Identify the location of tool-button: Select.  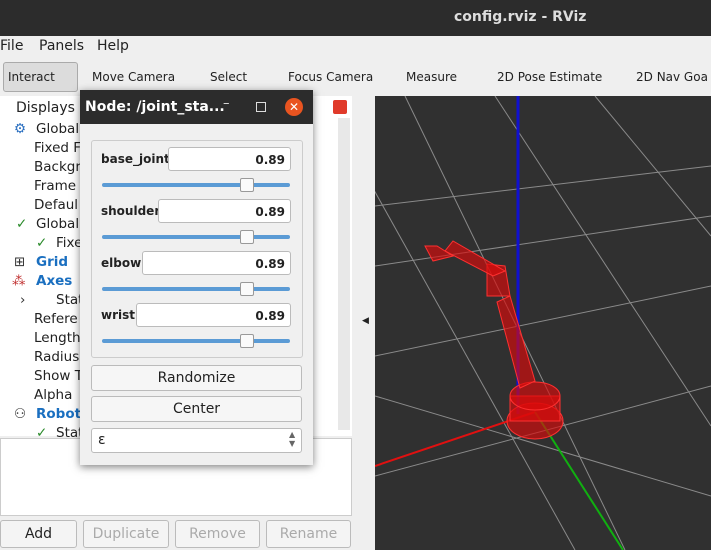
(229, 77).